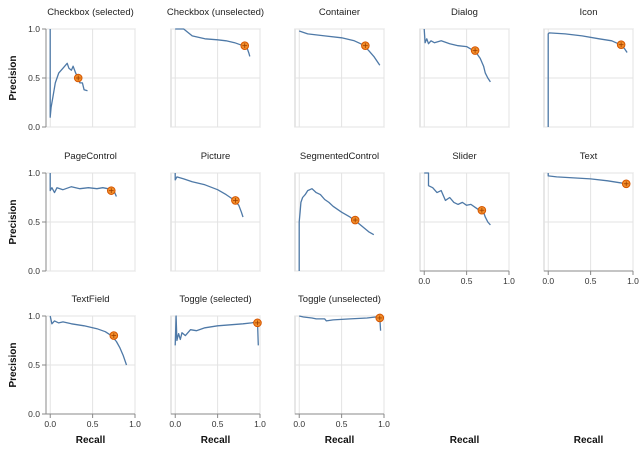  Describe the element at coordinates (464, 12) in the screenshot. I see `panel-title: Dialog` at that location.